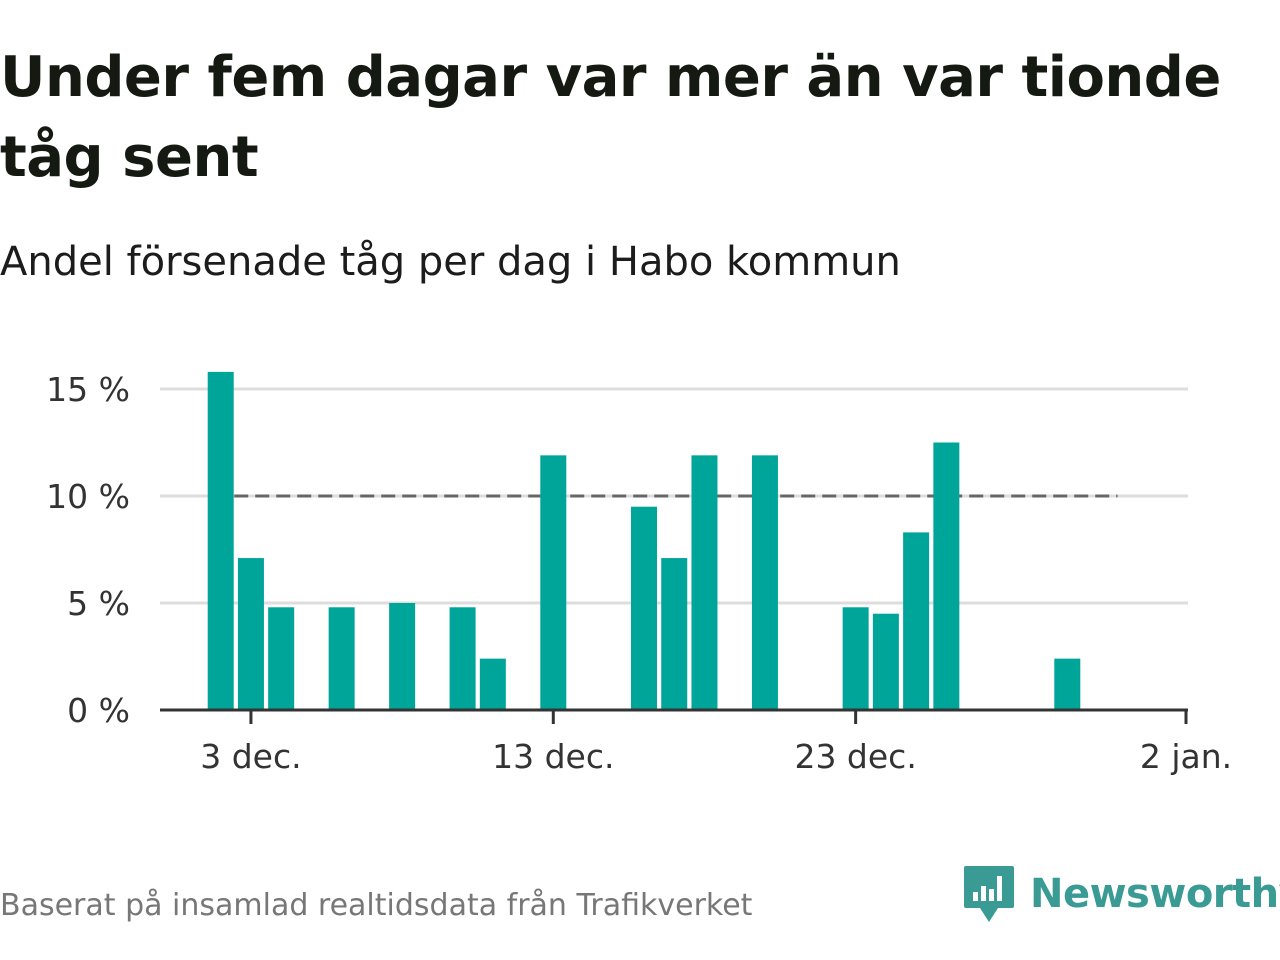 The height and width of the screenshot is (960, 1280). Describe the element at coordinates (88, 496) in the screenshot. I see `y-tick-label: 10 %` at that location.